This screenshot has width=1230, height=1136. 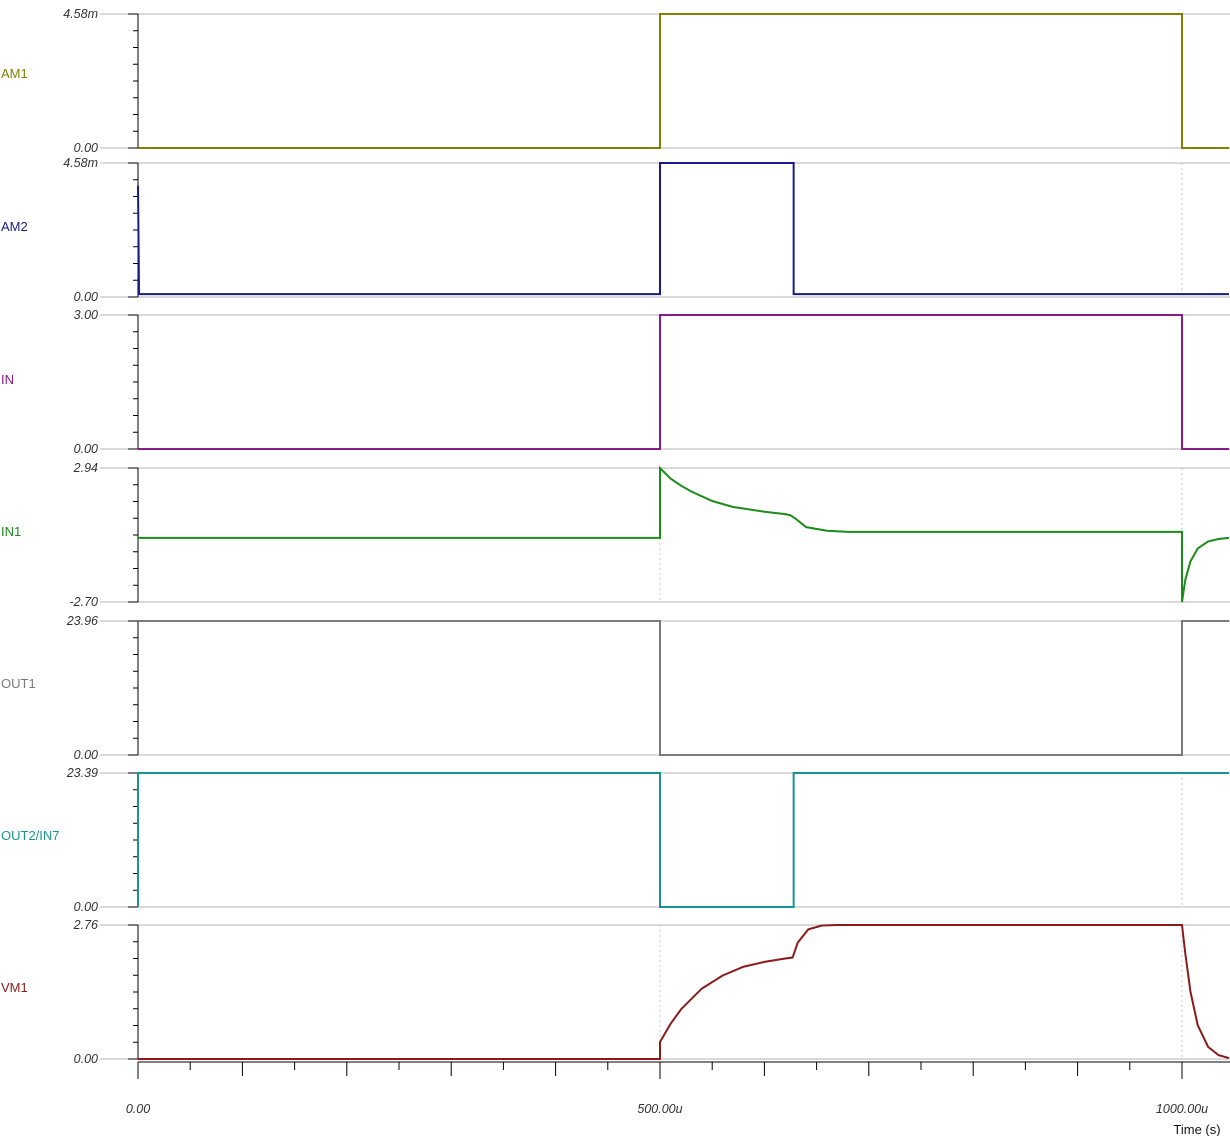 I want to click on panel-out1: 23.96 0.00 OUT1, so click(x=615, y=688).